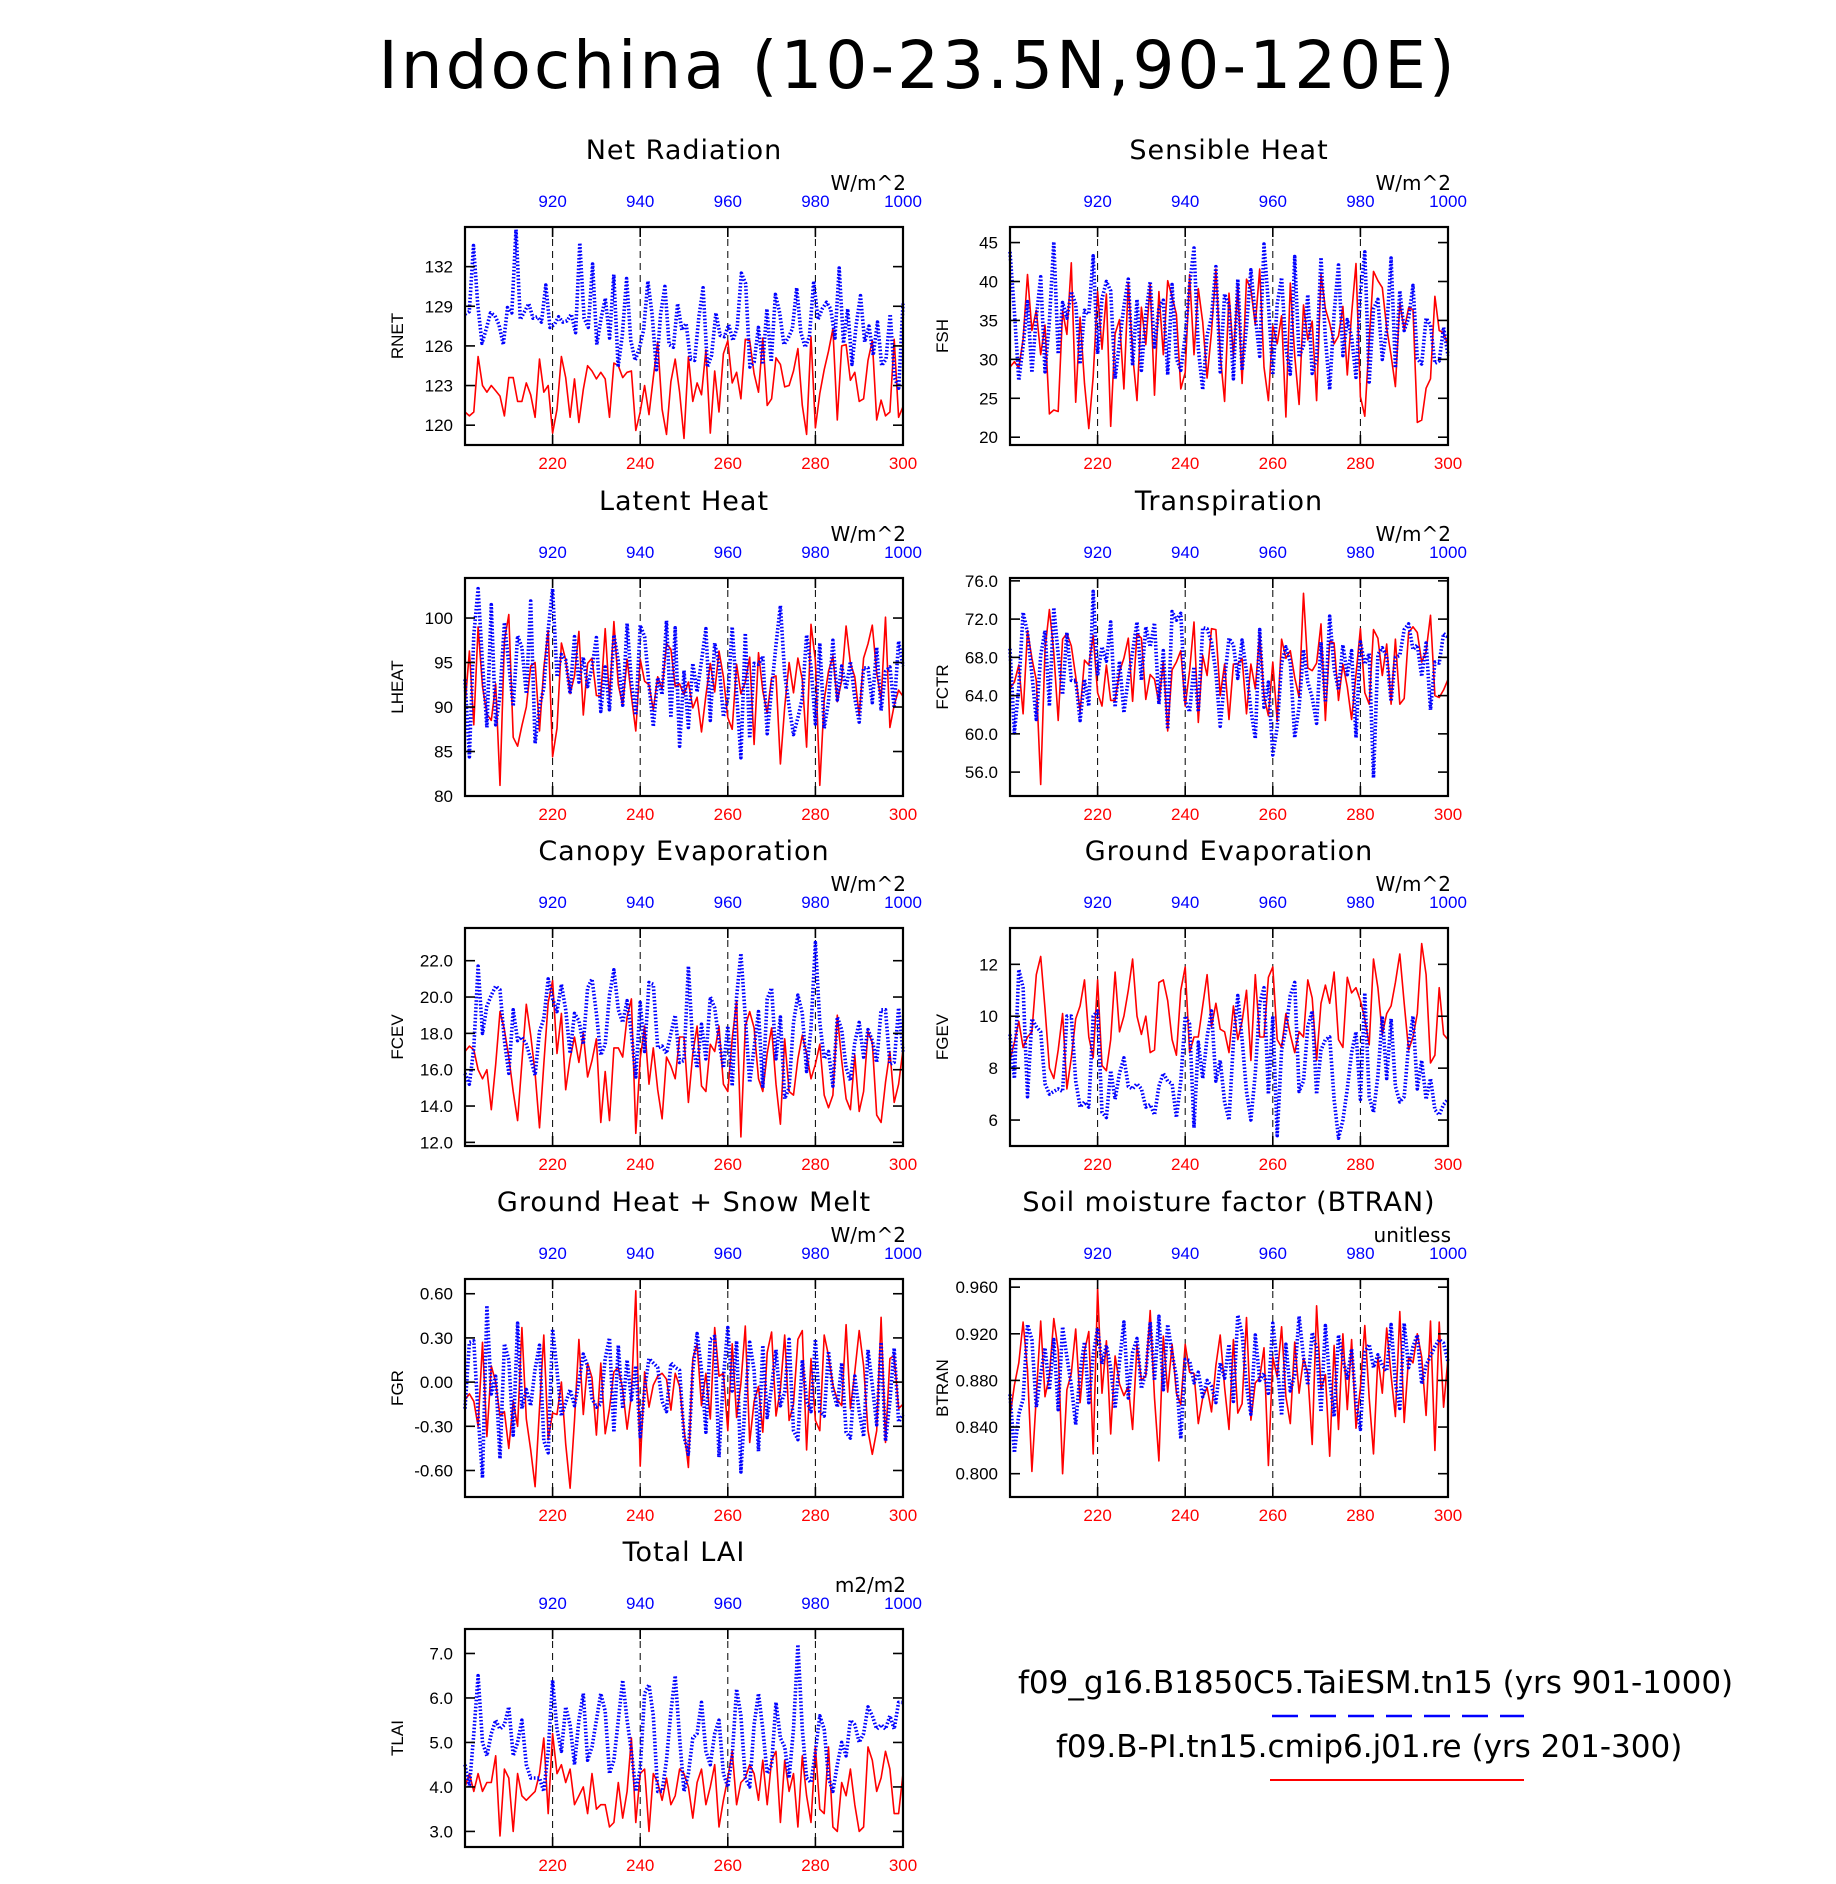  Describe the element at coordinates (942, 686) in the screenshot. I see `y-axis-label: FCTR` at that location.